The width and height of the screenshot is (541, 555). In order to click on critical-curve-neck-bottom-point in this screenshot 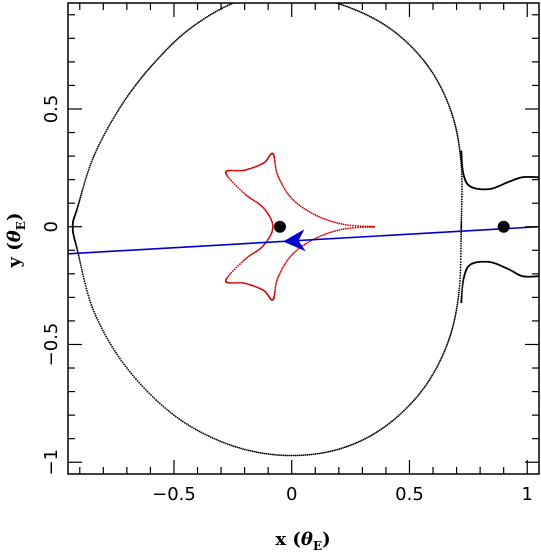, I will do `click(462, 289)`.